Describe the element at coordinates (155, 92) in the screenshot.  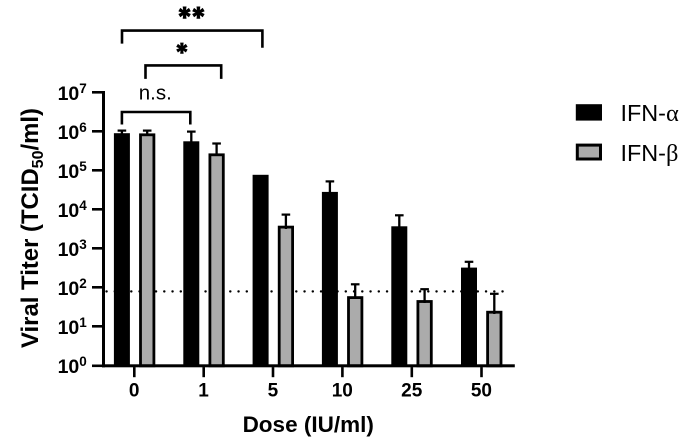
I see `svg-text: n.s.` at that location.